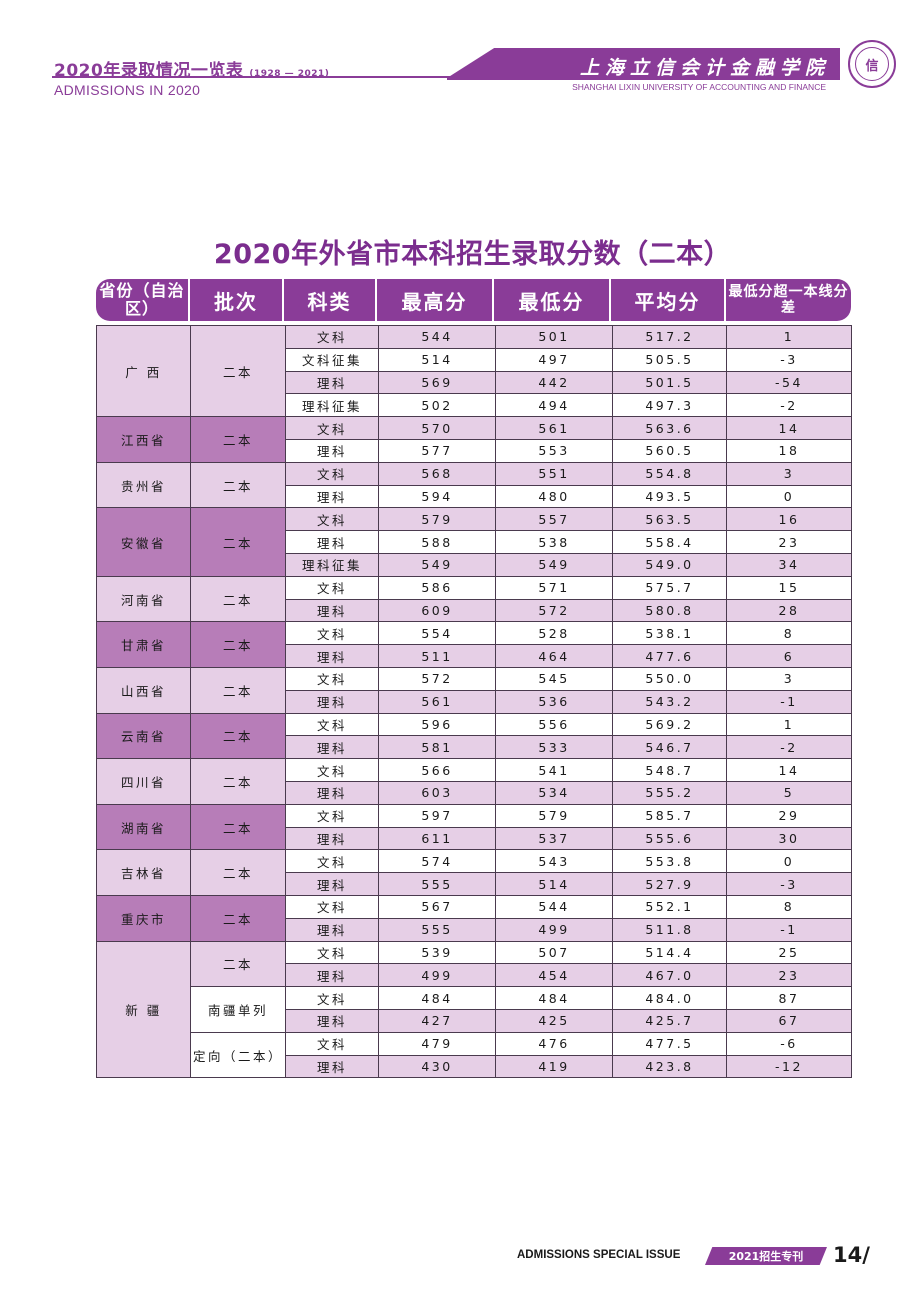  What do you see at coordinates (437, 405) in the screenshot?
I see `max-score-cell: 502` at bounding box center [437, 405].